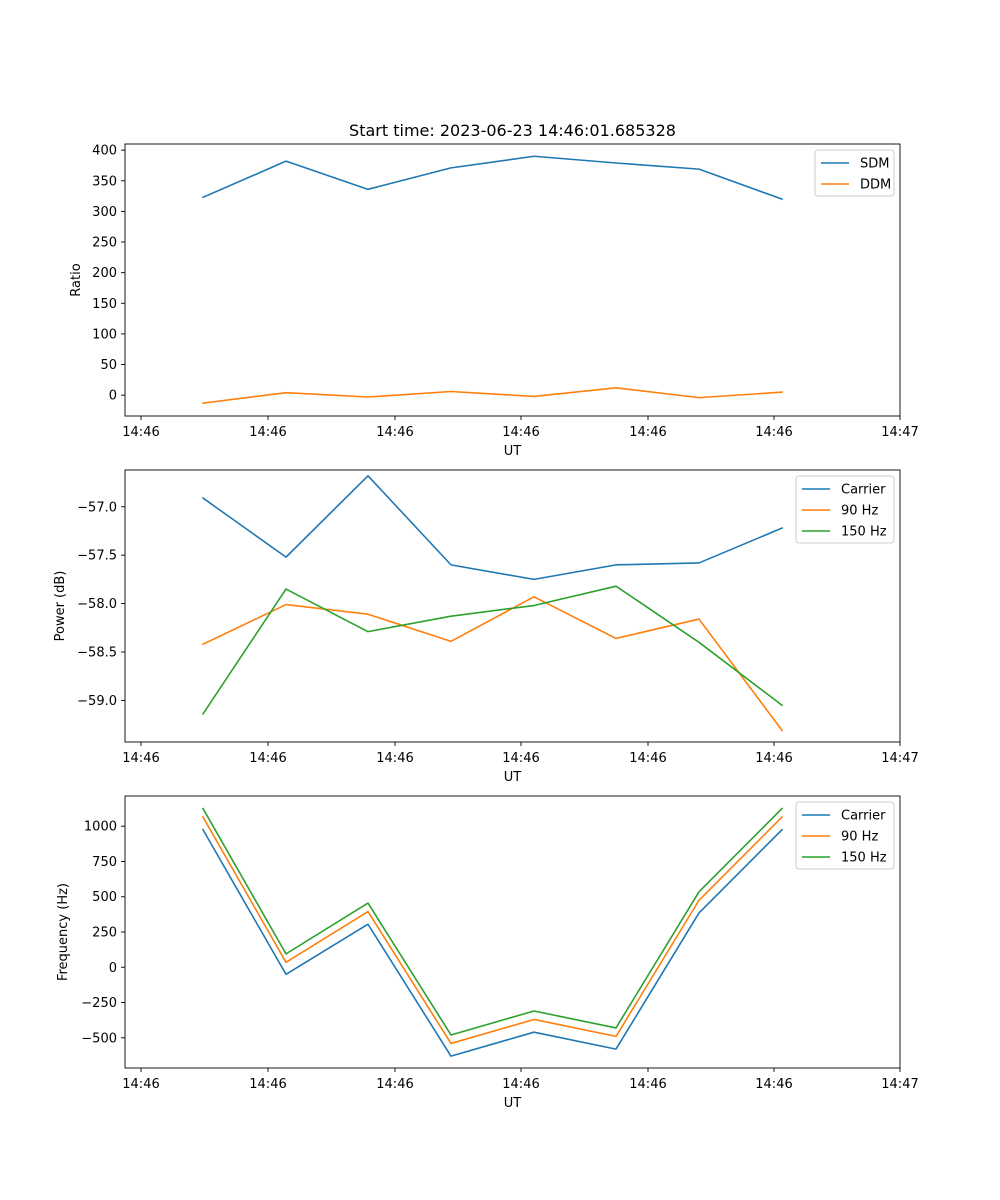 The image size is (1000, 1200). Describe the element at coordinates (97, 507) in the screenshot. I see `y-tick-label: −57.0` at that location.